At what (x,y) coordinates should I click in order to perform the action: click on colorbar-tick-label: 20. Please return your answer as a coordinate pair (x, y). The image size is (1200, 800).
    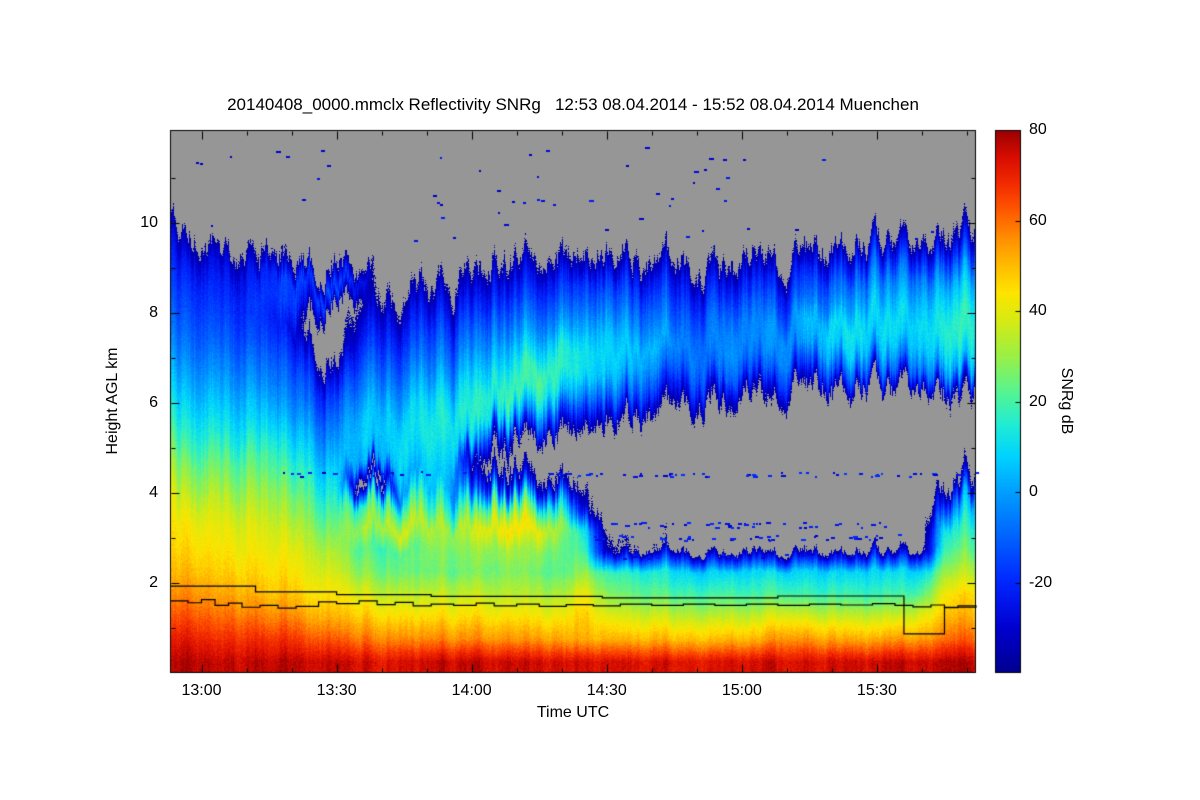
    Looking at the image, I should click on (1038, 401).